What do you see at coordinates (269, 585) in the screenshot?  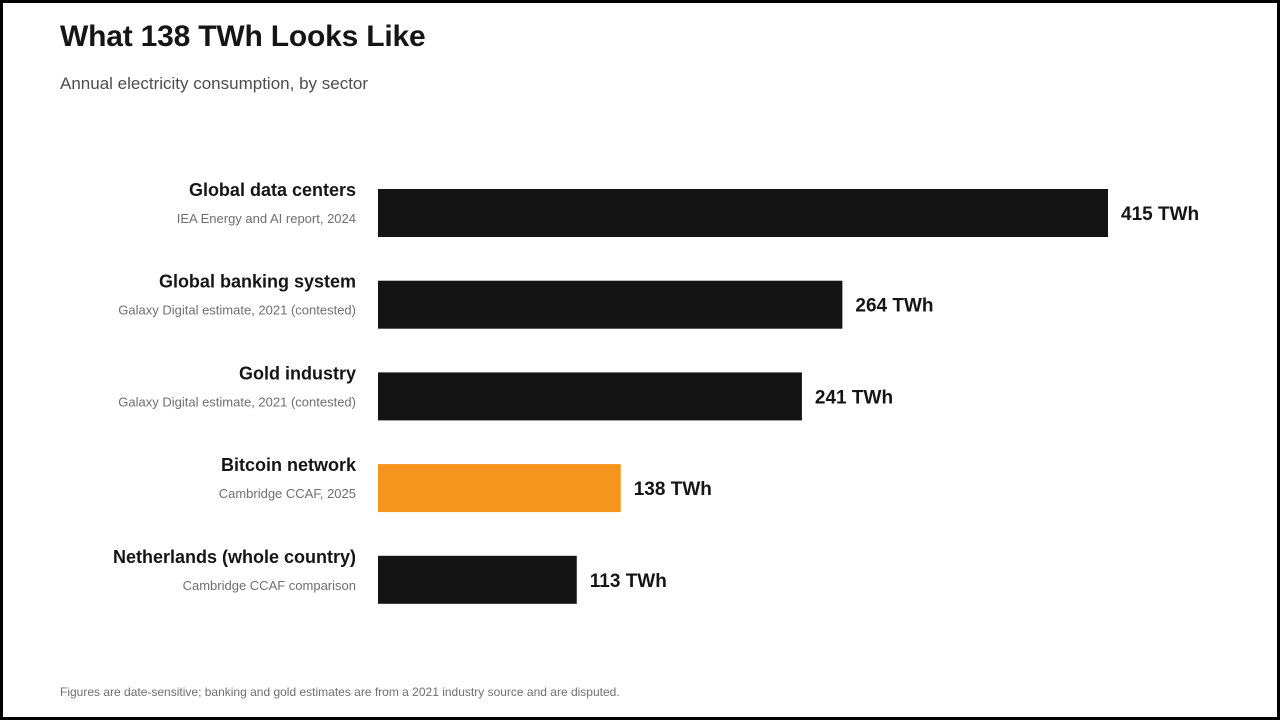 I see `source-label-netherlands-whole-country: Cambridge CCAF comparison` at bounding box center [269, 585].